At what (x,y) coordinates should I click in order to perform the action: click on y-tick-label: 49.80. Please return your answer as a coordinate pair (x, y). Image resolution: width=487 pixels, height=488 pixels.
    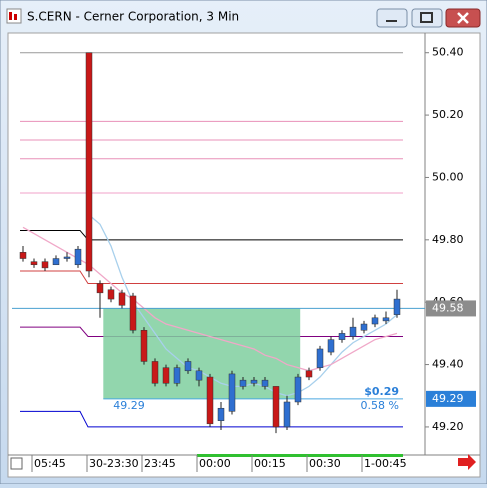
    Looking at the image, I should click on (448, 239).